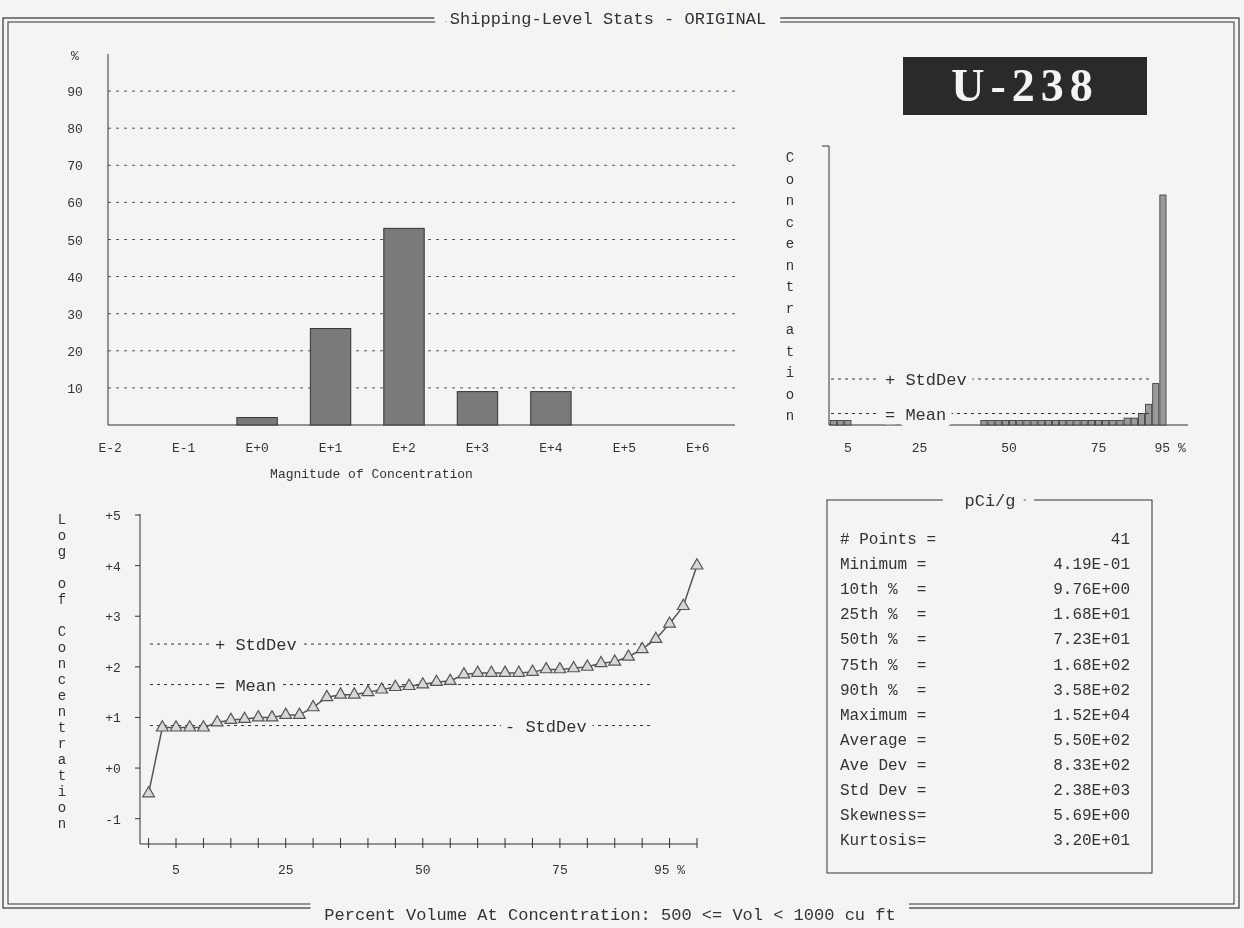  Describe the element at coordinates (883, 816) in the screenshot. I see `text: Skewness=` at that location.